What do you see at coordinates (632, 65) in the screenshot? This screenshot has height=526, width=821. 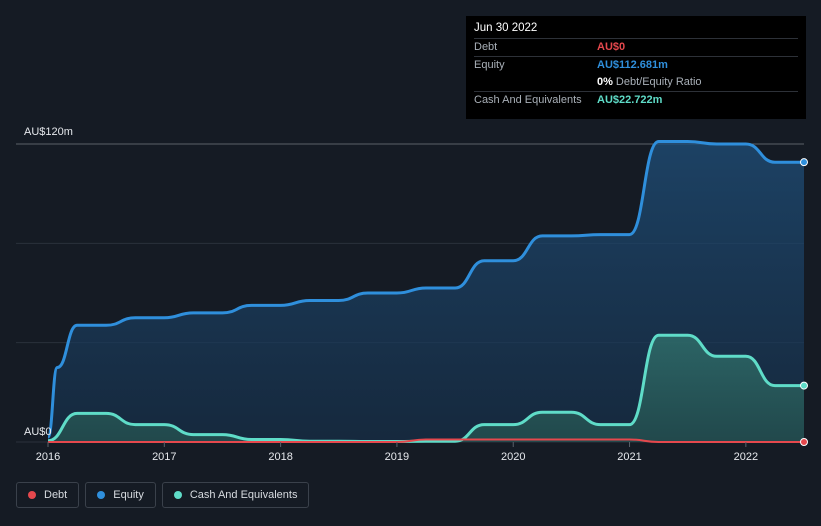 I see `tooltip-equity-value: AU$112.681m` at bounding box center [632, 65].